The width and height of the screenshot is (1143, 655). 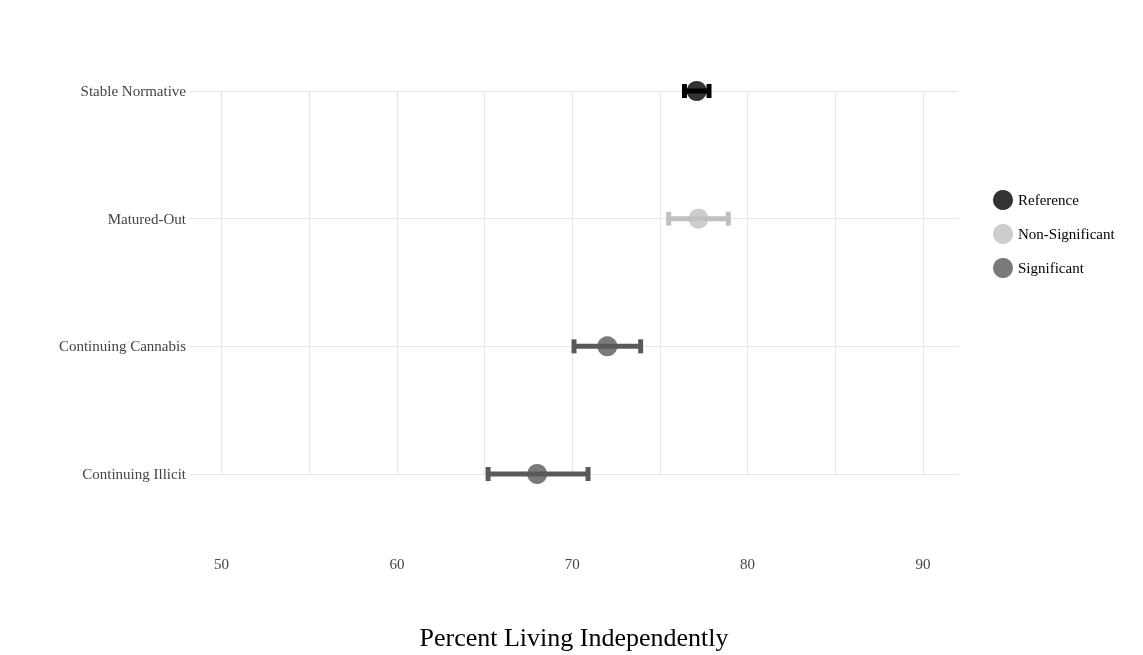 What do you see at coordinates (1051, 268) in the screenshot?
I see `legend-label: Significant` at bounding box center [1051, 268].